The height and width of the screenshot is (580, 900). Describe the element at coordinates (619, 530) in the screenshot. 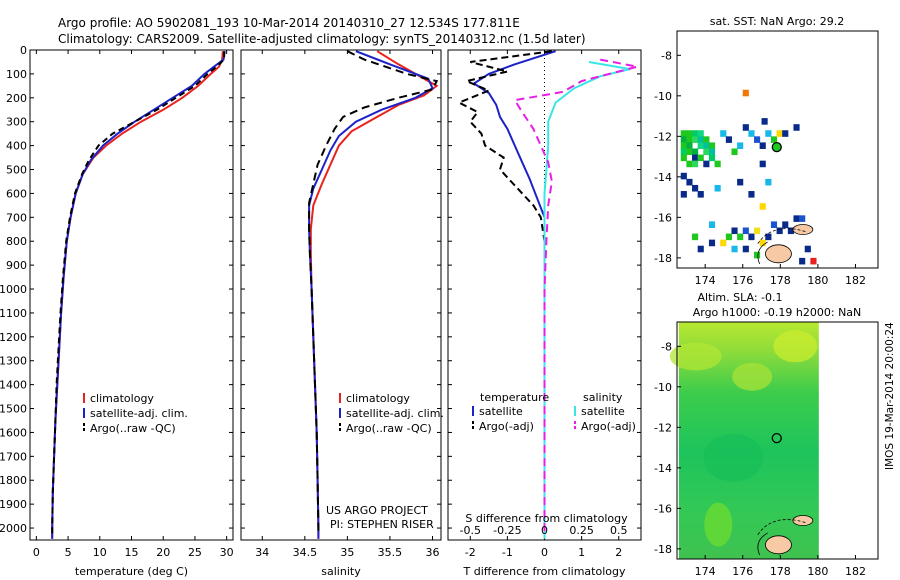

I see `s-tick-label: 0.5` at that location.